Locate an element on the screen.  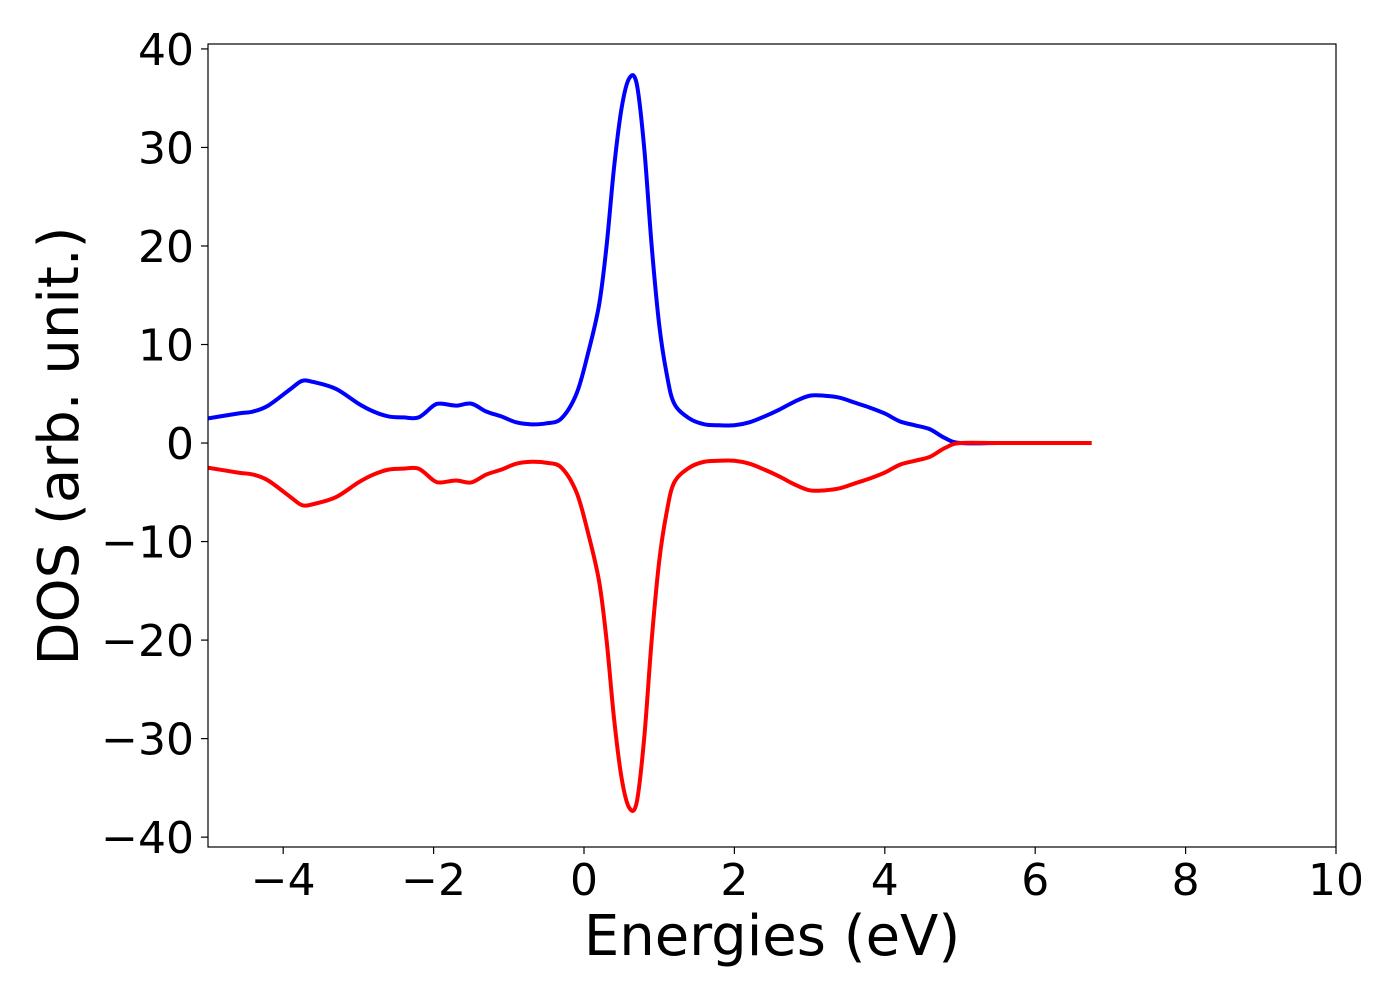
x-tick-label: 8 is located at coordinates (1186, 880).